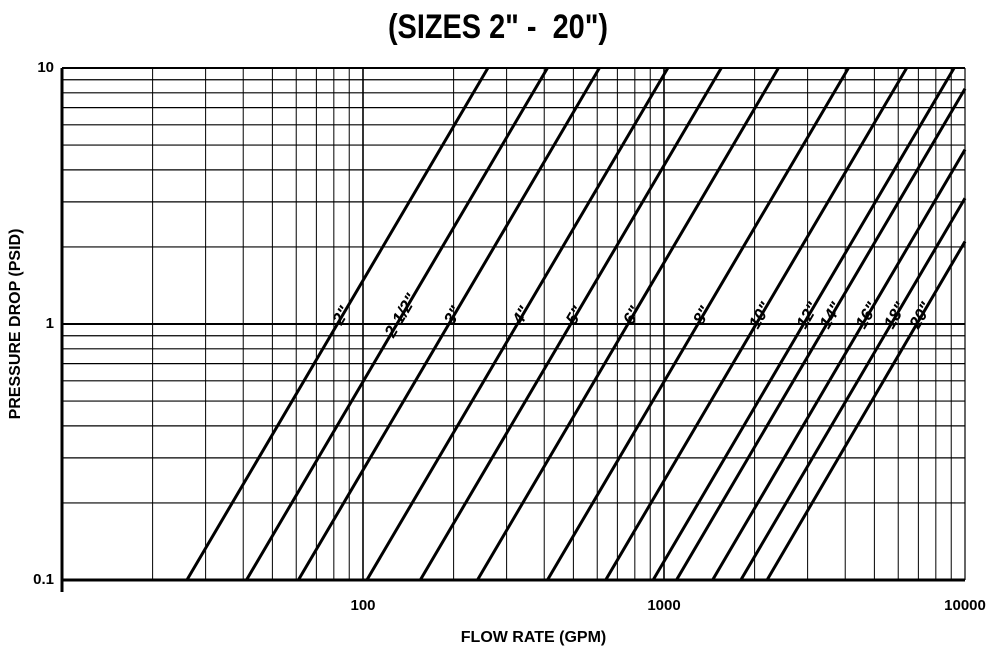 This screenshot has height=660, width=996. Describe the element at coordinates (831, 315) in the screenshot. I see `series-label: 14"` at that location.